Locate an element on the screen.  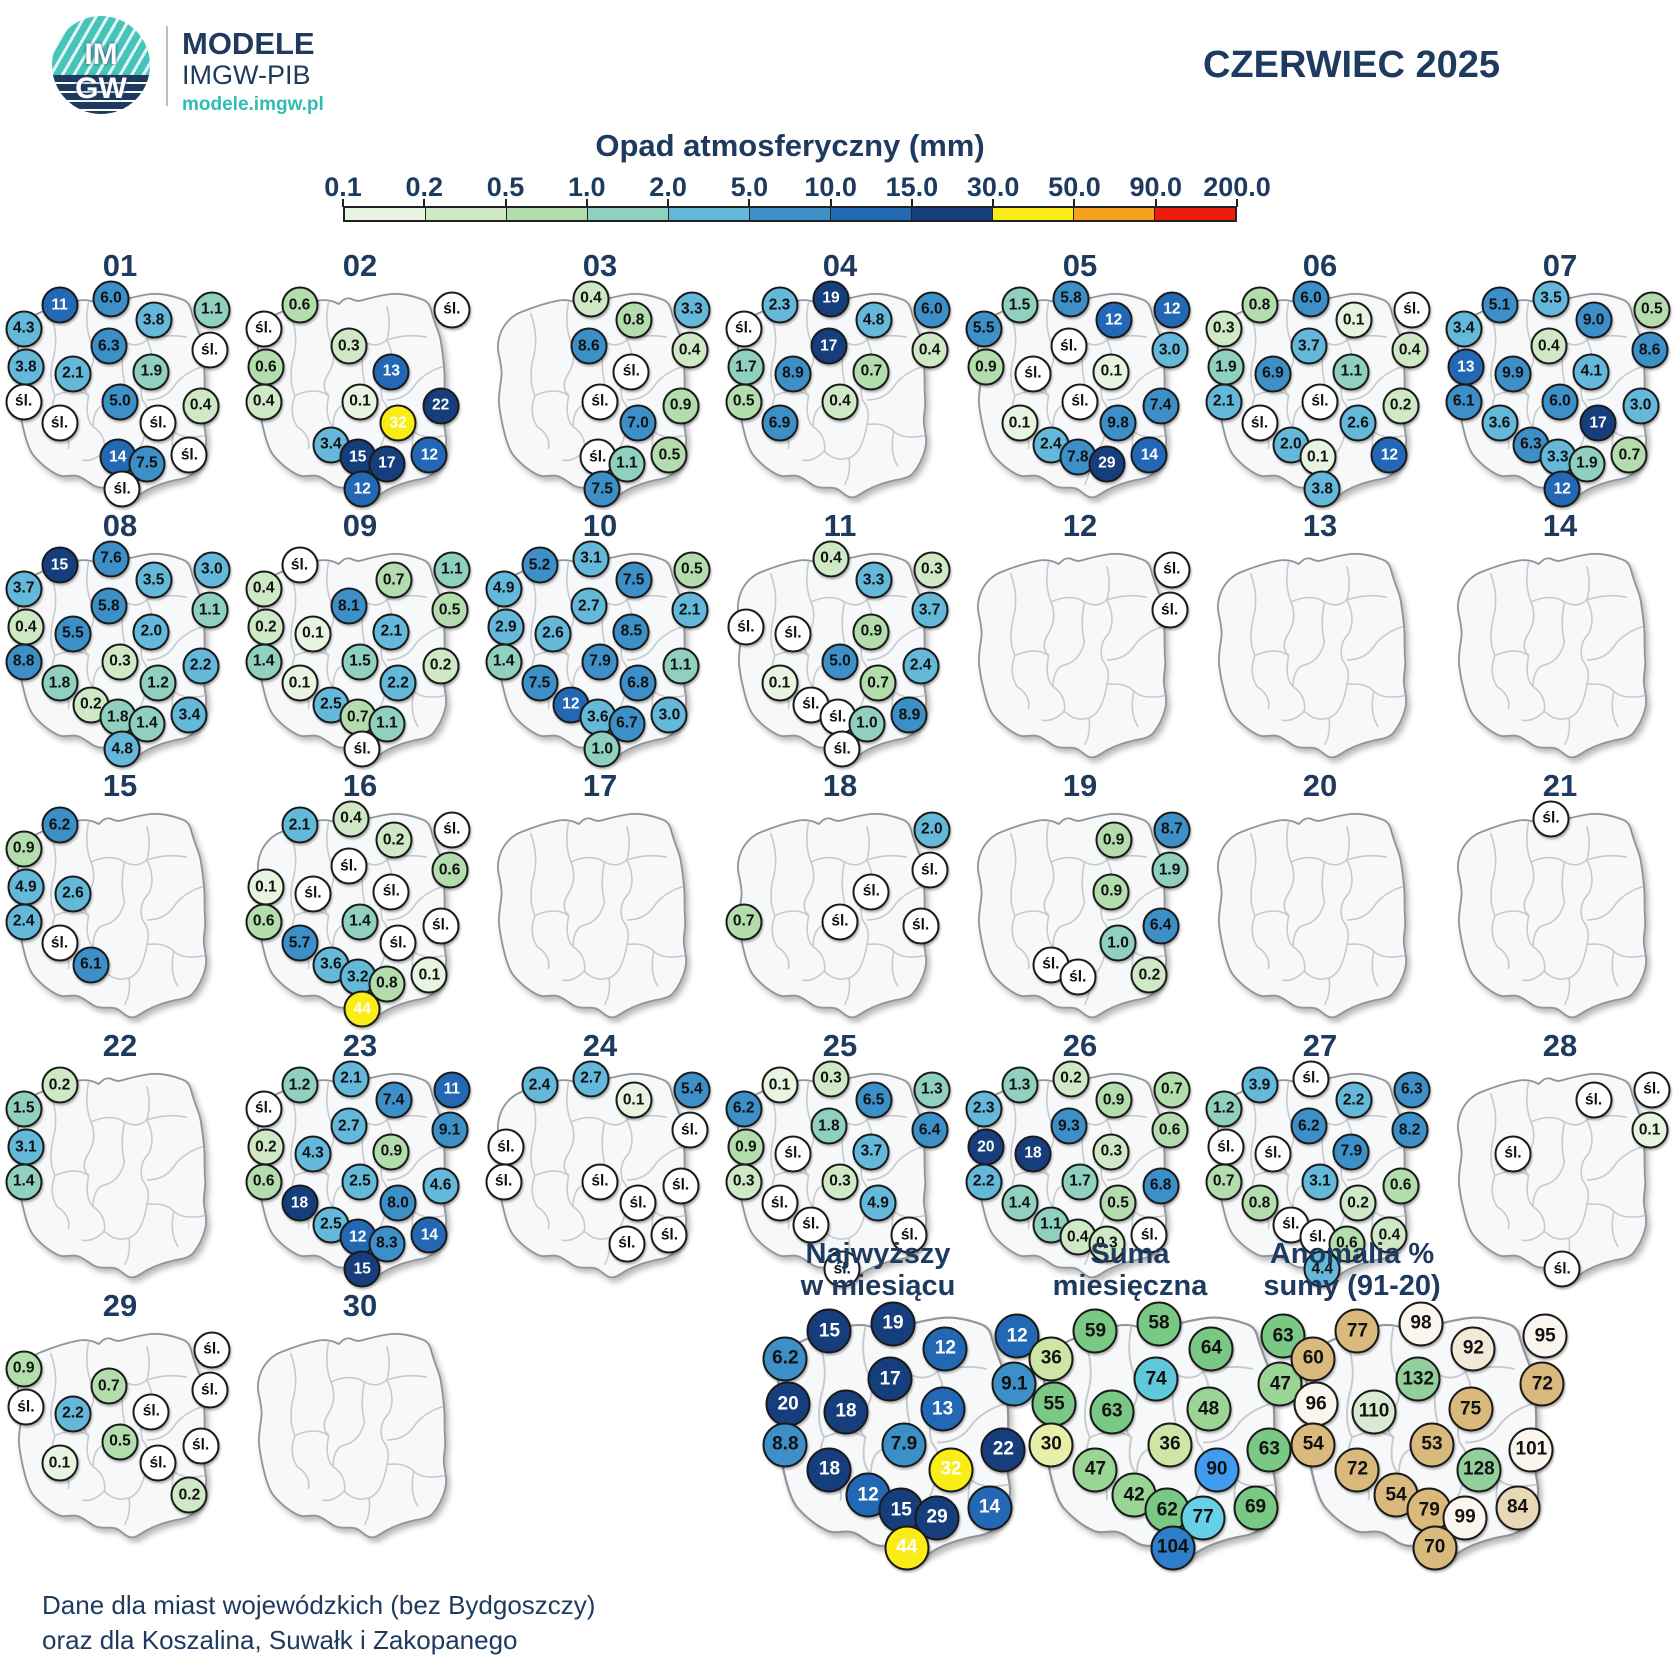
city-value-circle-suwałki: śl. is located at coordinates (452, 830).